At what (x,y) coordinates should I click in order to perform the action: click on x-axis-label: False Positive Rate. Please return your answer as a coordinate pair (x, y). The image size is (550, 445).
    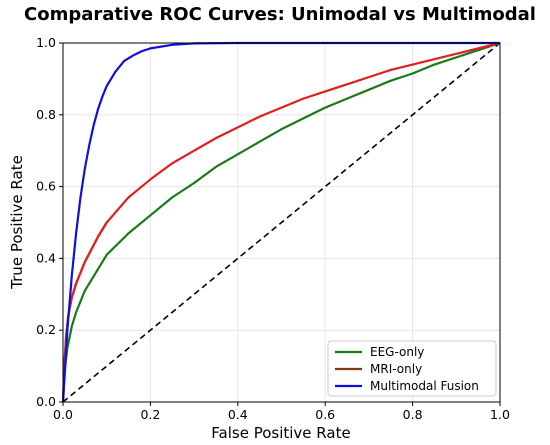
    Looking at the image, I should click on (280, 433).